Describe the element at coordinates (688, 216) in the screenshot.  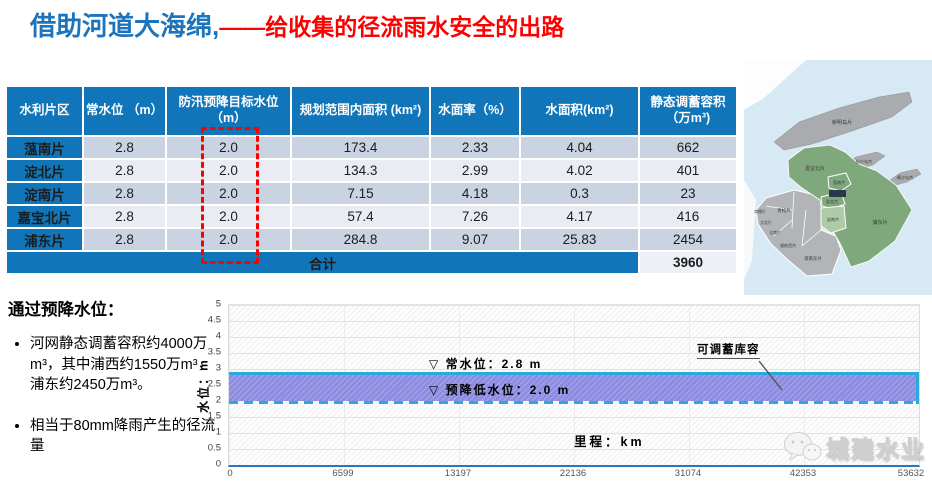
I see `cell: 416` at that location.